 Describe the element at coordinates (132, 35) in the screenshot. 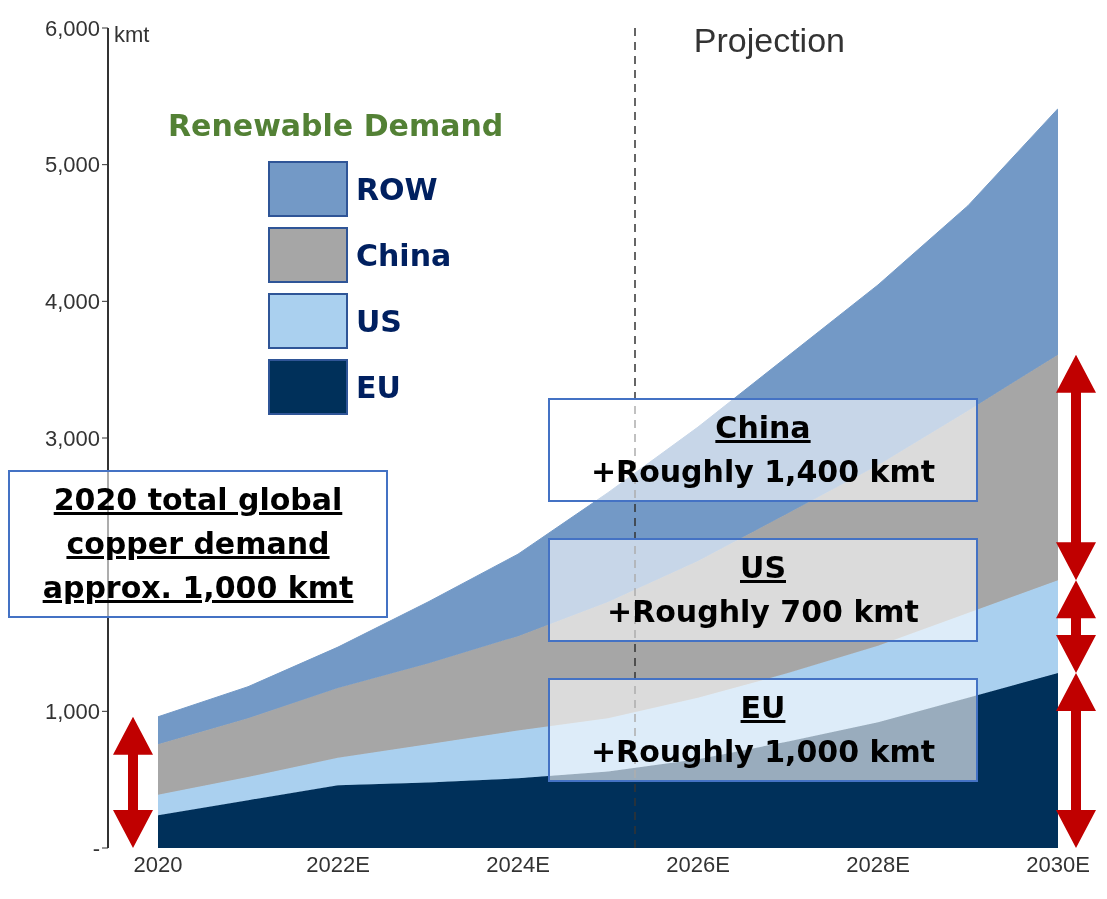

I see `y-axis-title: kmt` at that location.